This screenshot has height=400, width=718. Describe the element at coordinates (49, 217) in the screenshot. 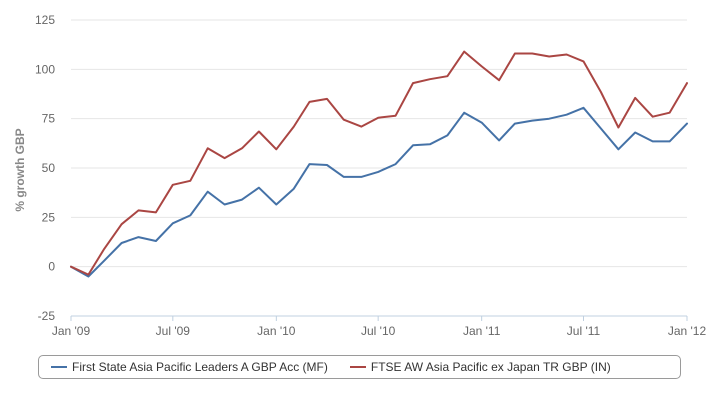

I see `y-tick-label: 25` at that location.